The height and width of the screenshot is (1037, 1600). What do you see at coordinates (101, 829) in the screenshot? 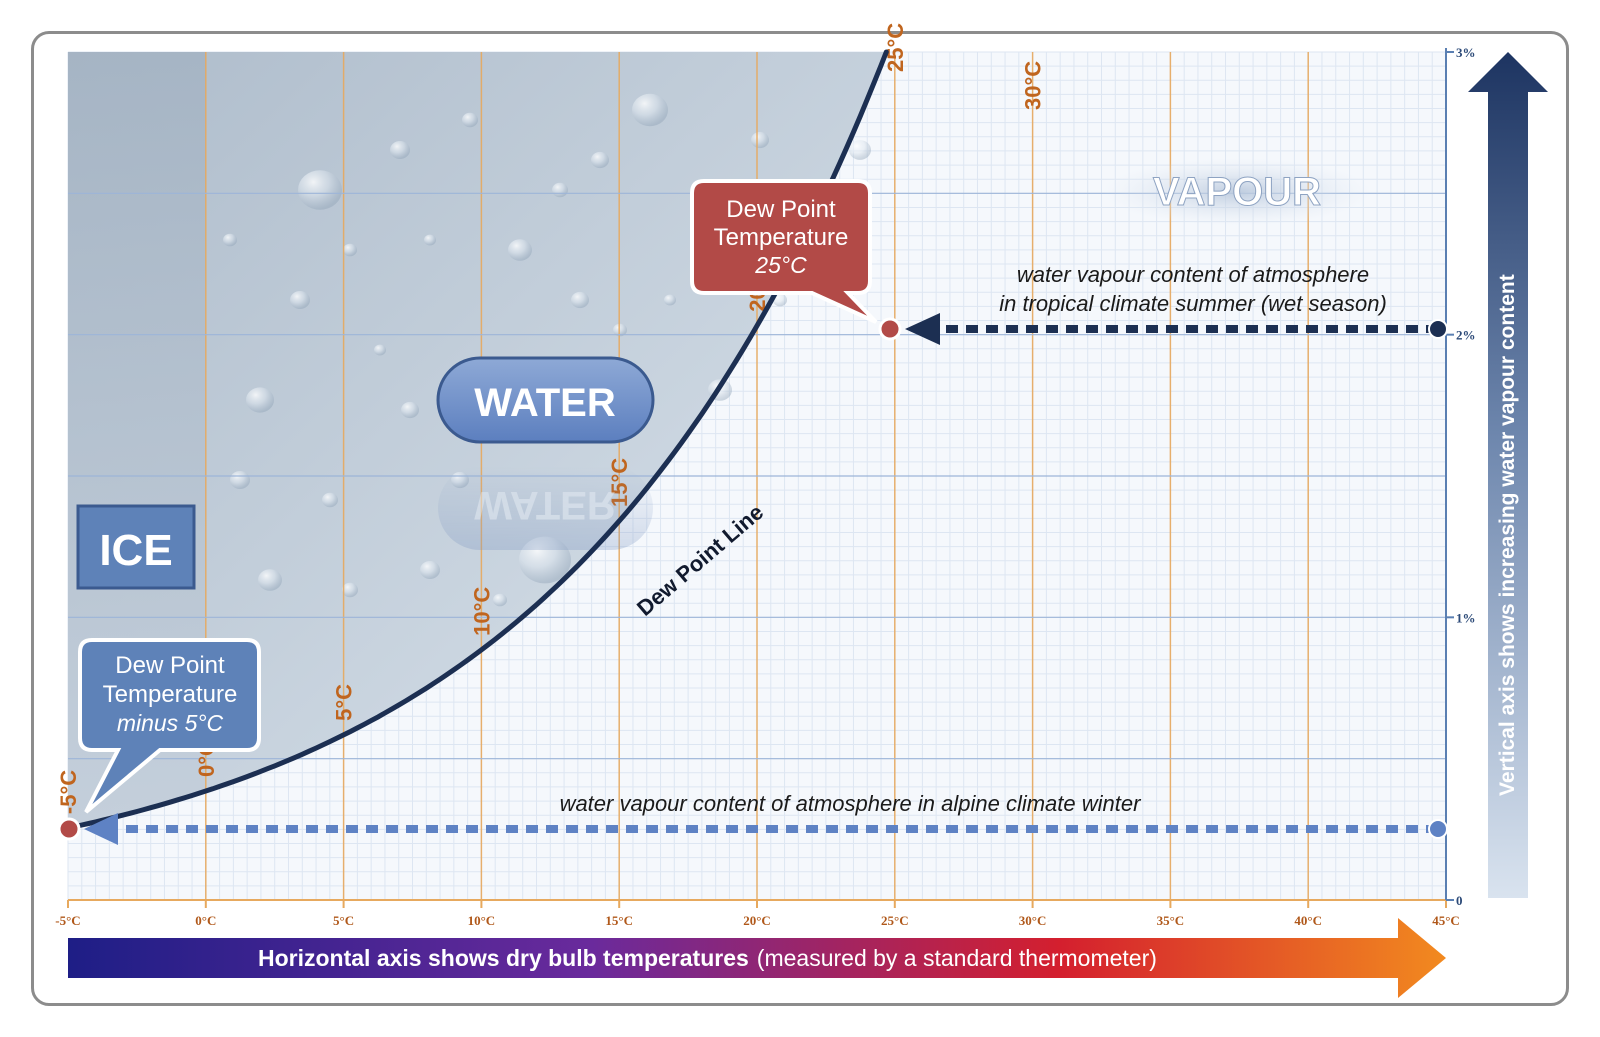
I see `alpine-arrow-head` at bounding box center [101, 829].